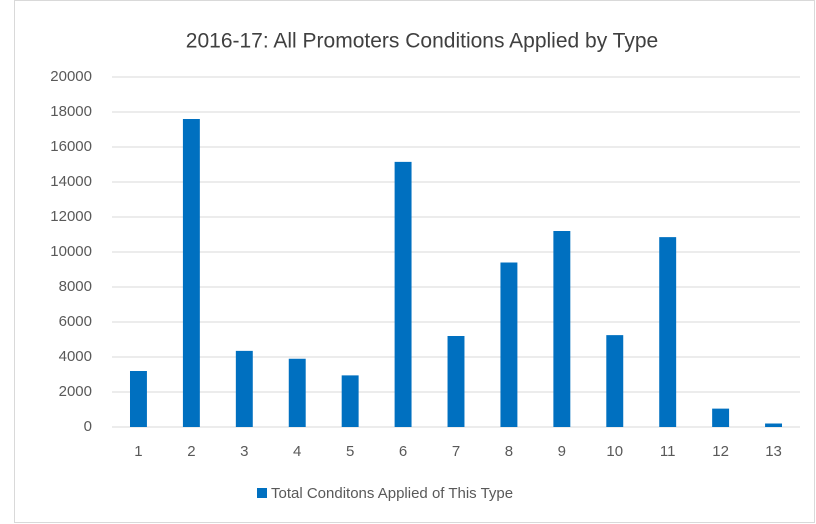 The width and height of the screenshot is (816, 524). Describe the element at coordinates (403, 451) in the screenshot. I see `x-tick-label: 6` at that location.